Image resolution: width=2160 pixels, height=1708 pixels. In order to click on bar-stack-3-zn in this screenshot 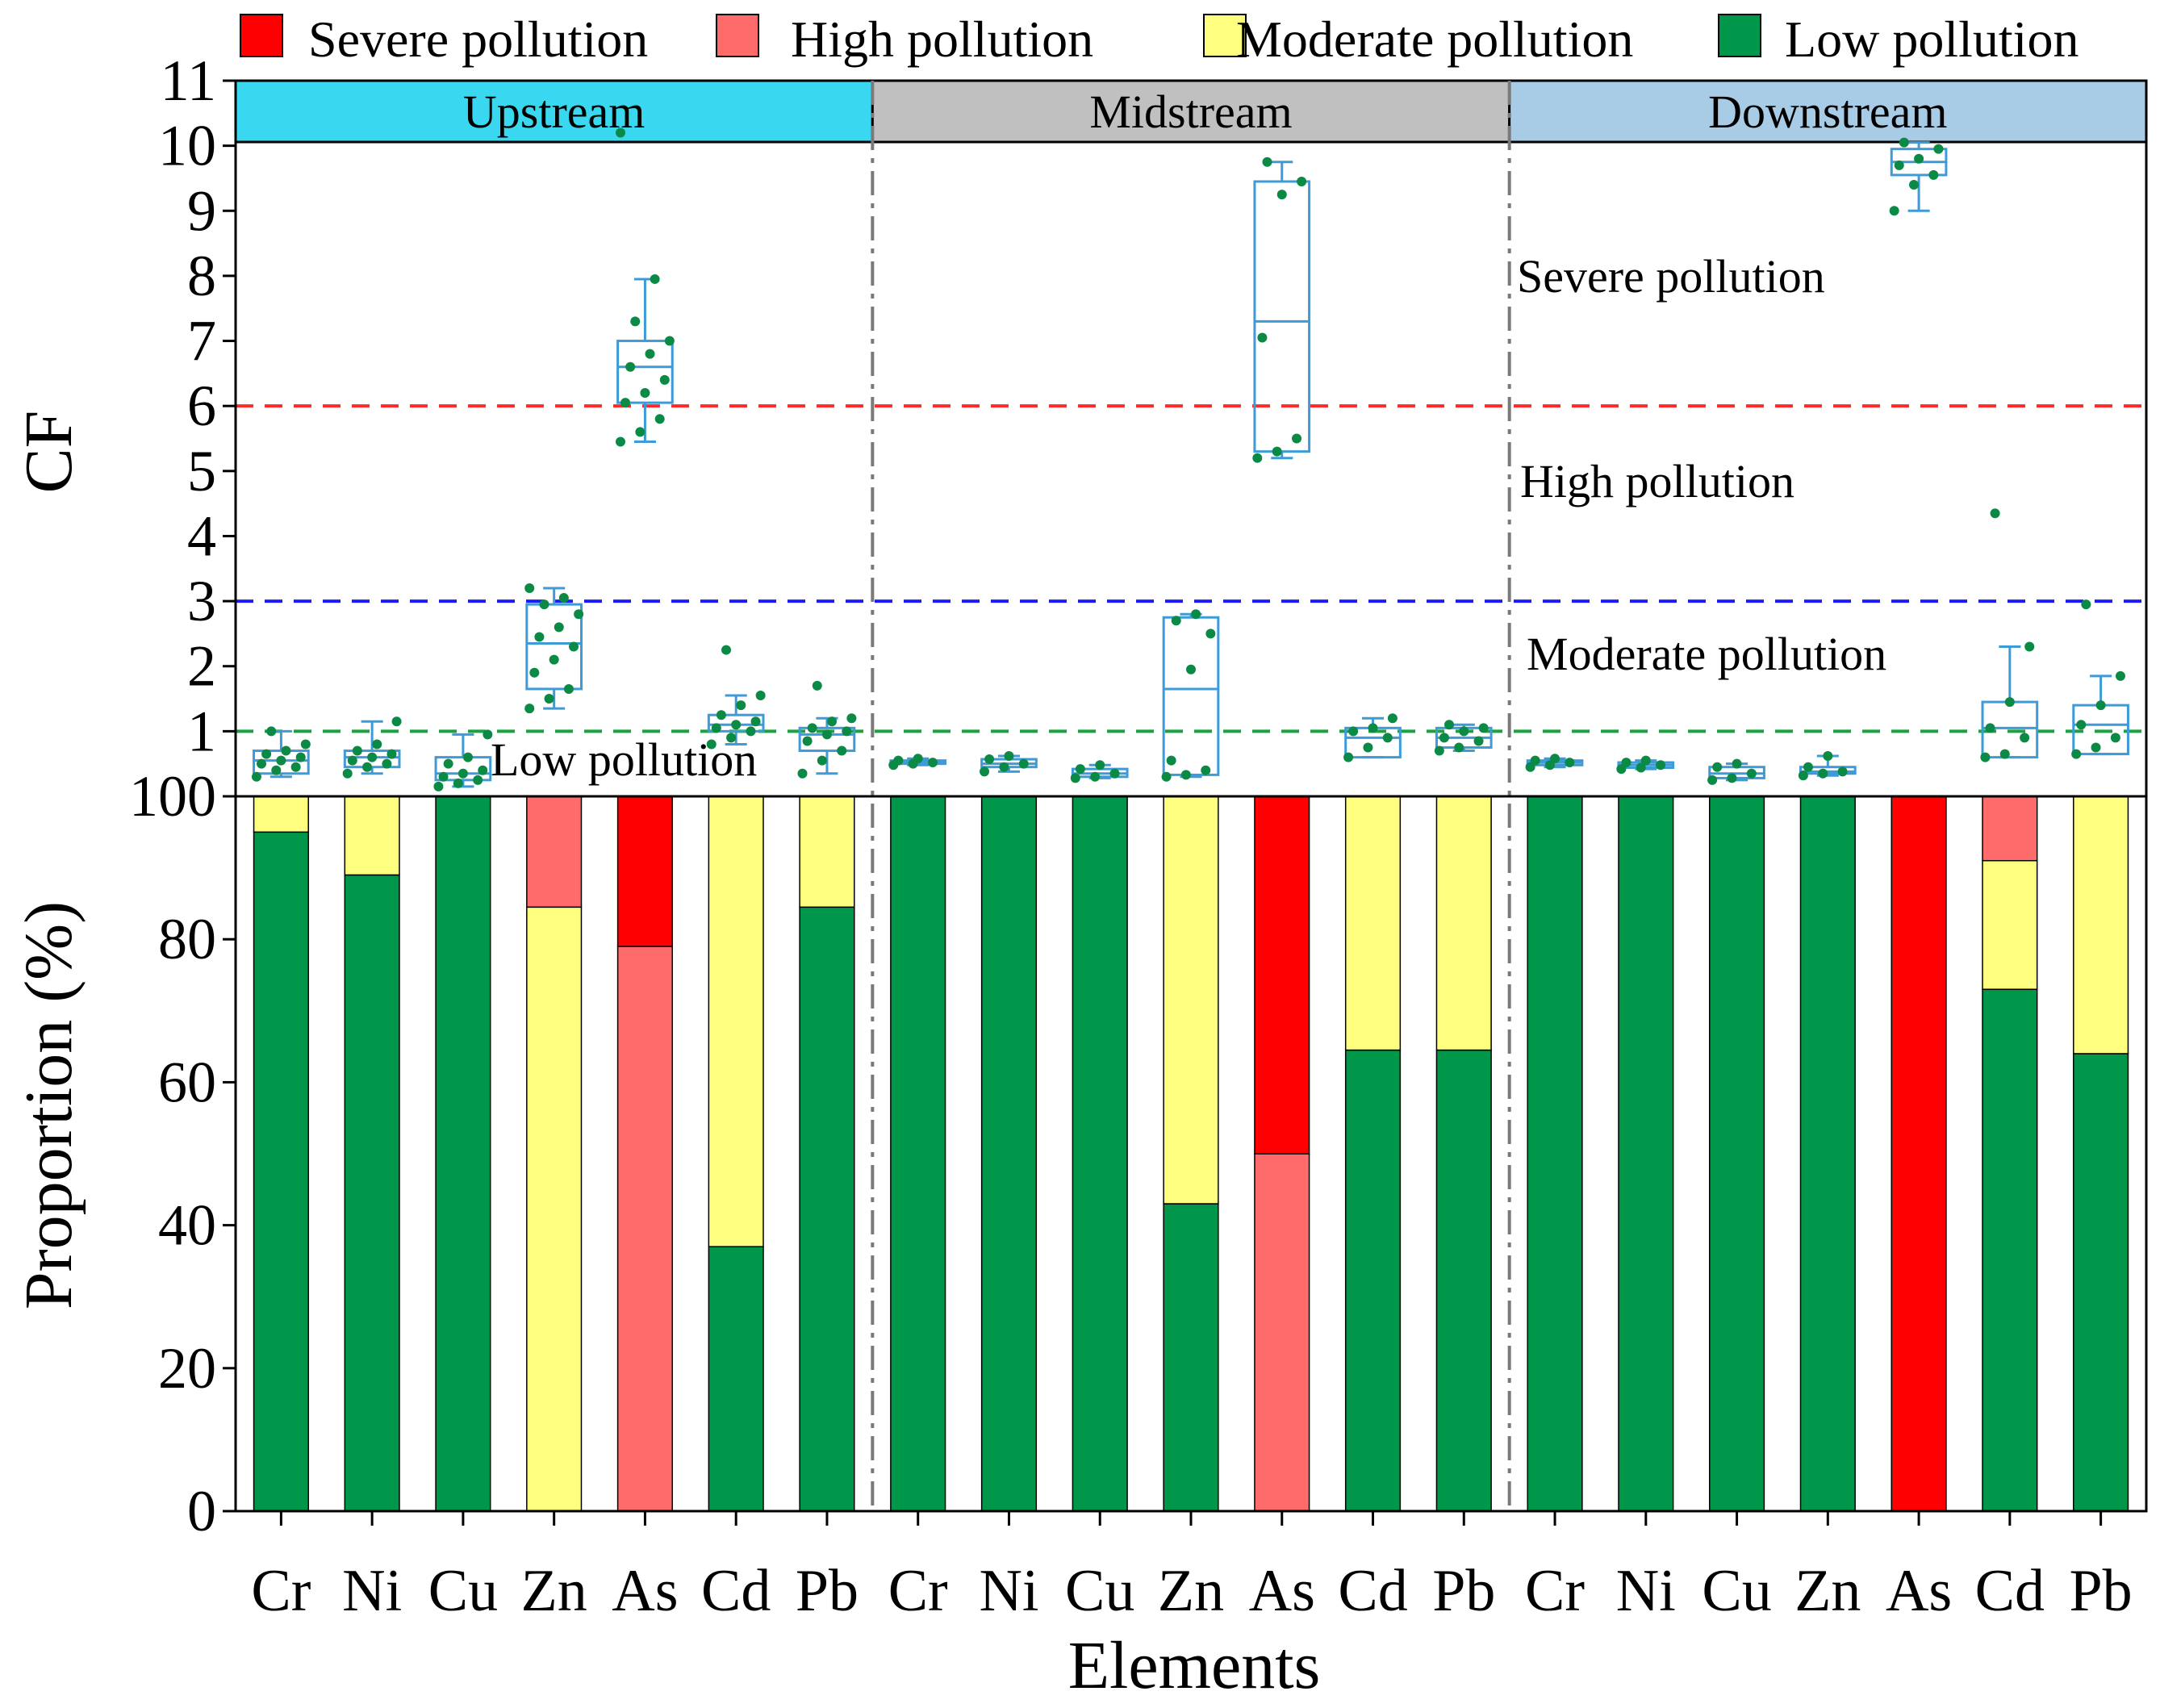, I will do `click(554, 1154)`.